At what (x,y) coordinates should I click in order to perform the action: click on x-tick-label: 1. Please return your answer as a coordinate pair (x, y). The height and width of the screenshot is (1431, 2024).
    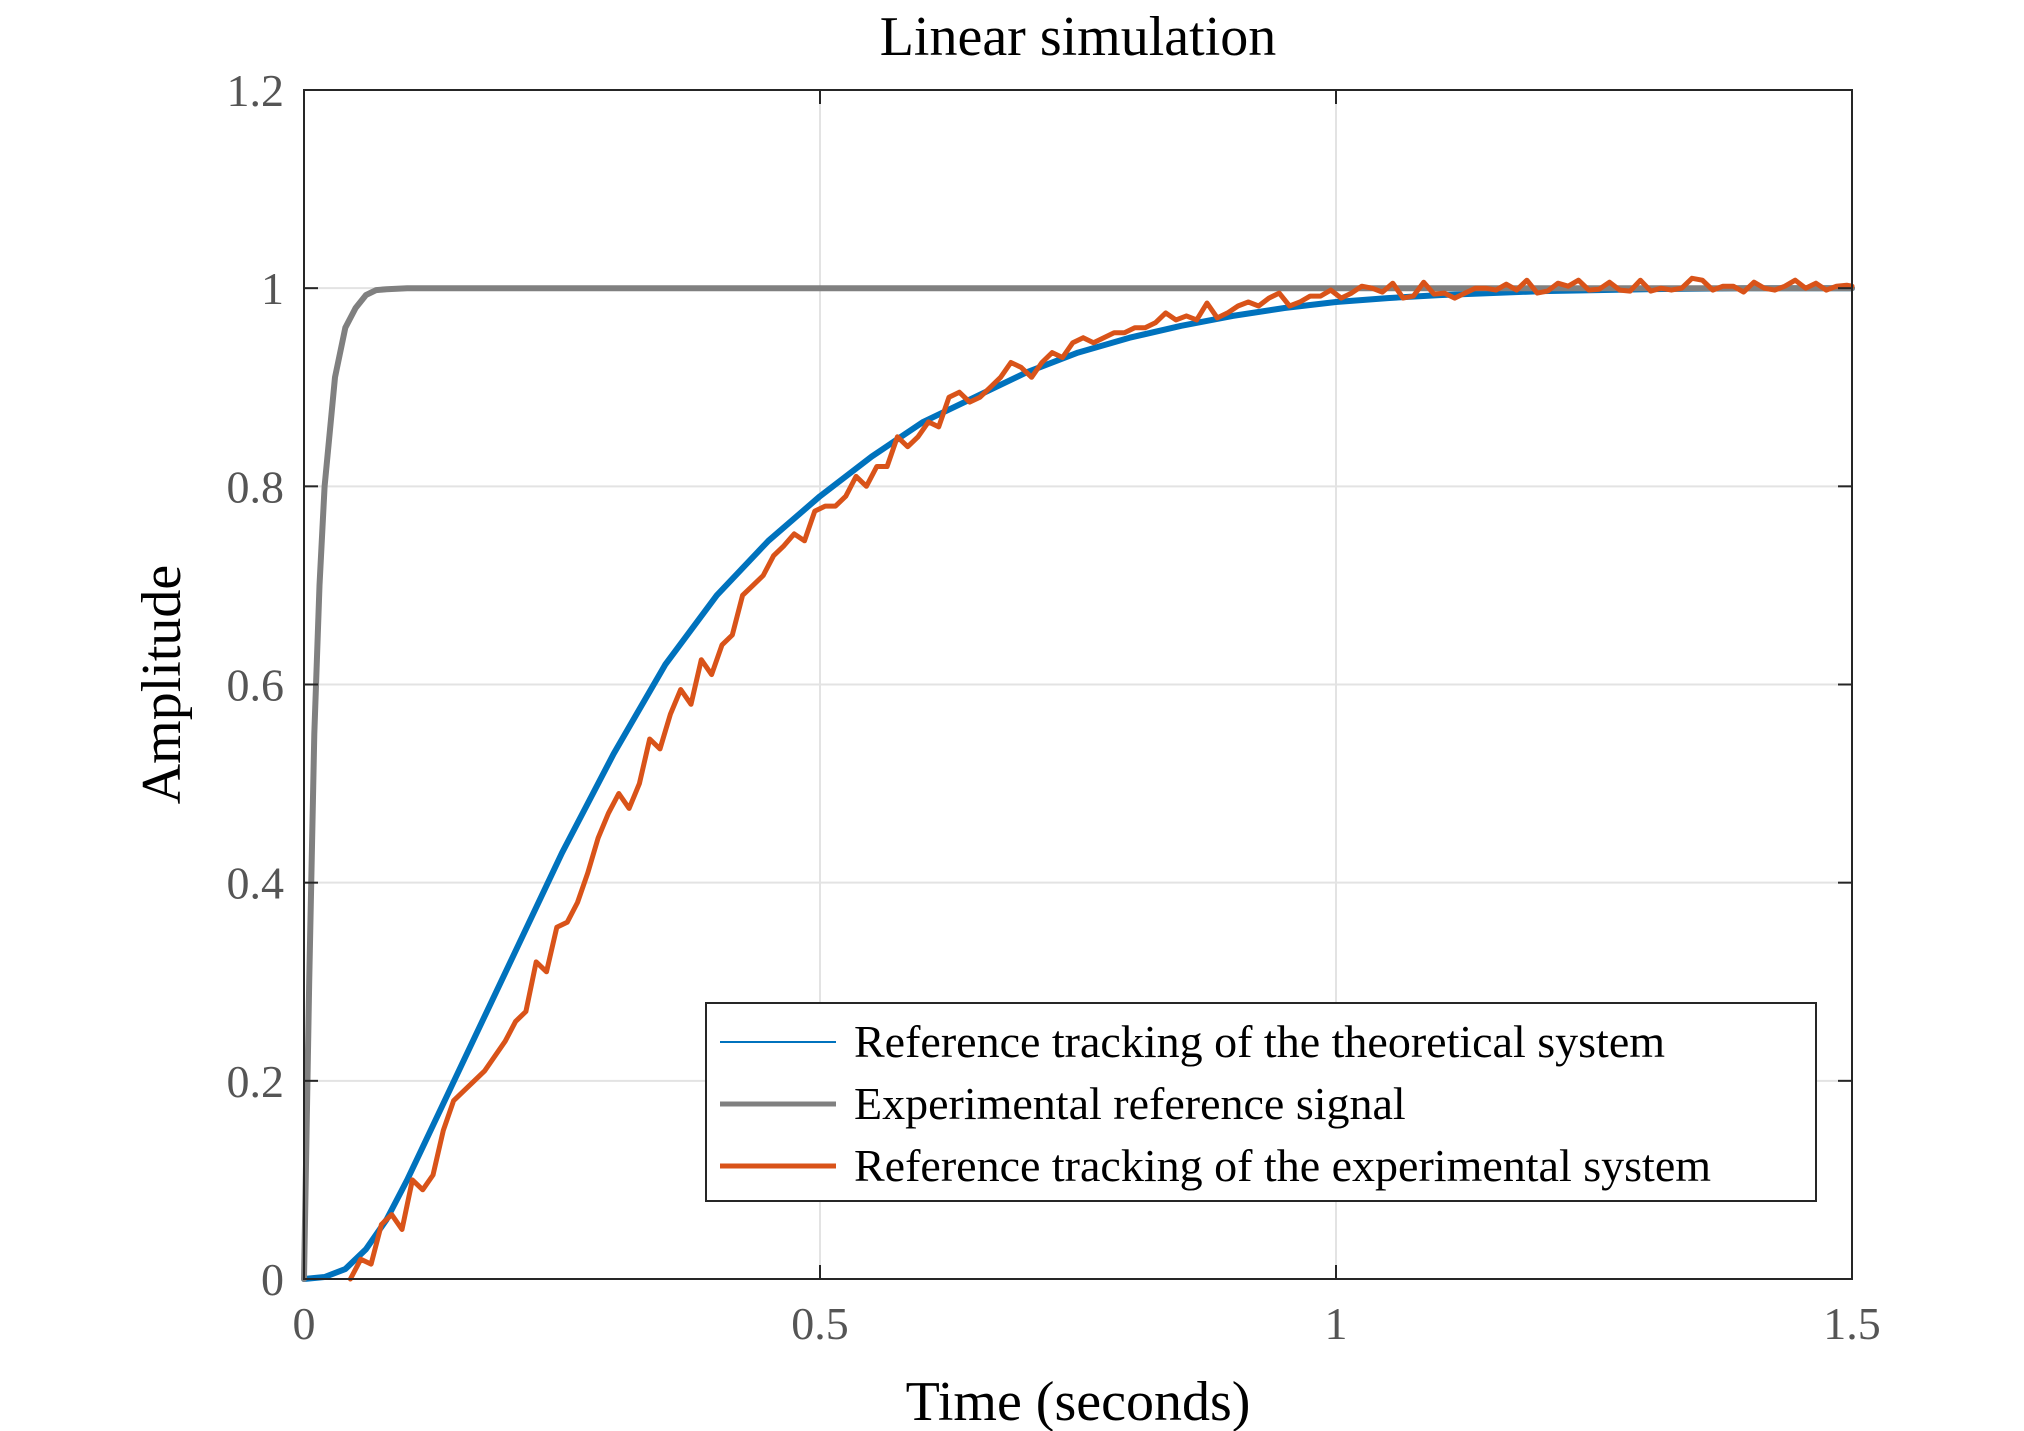
    Looking at the image, I should click on (1336, 1323).